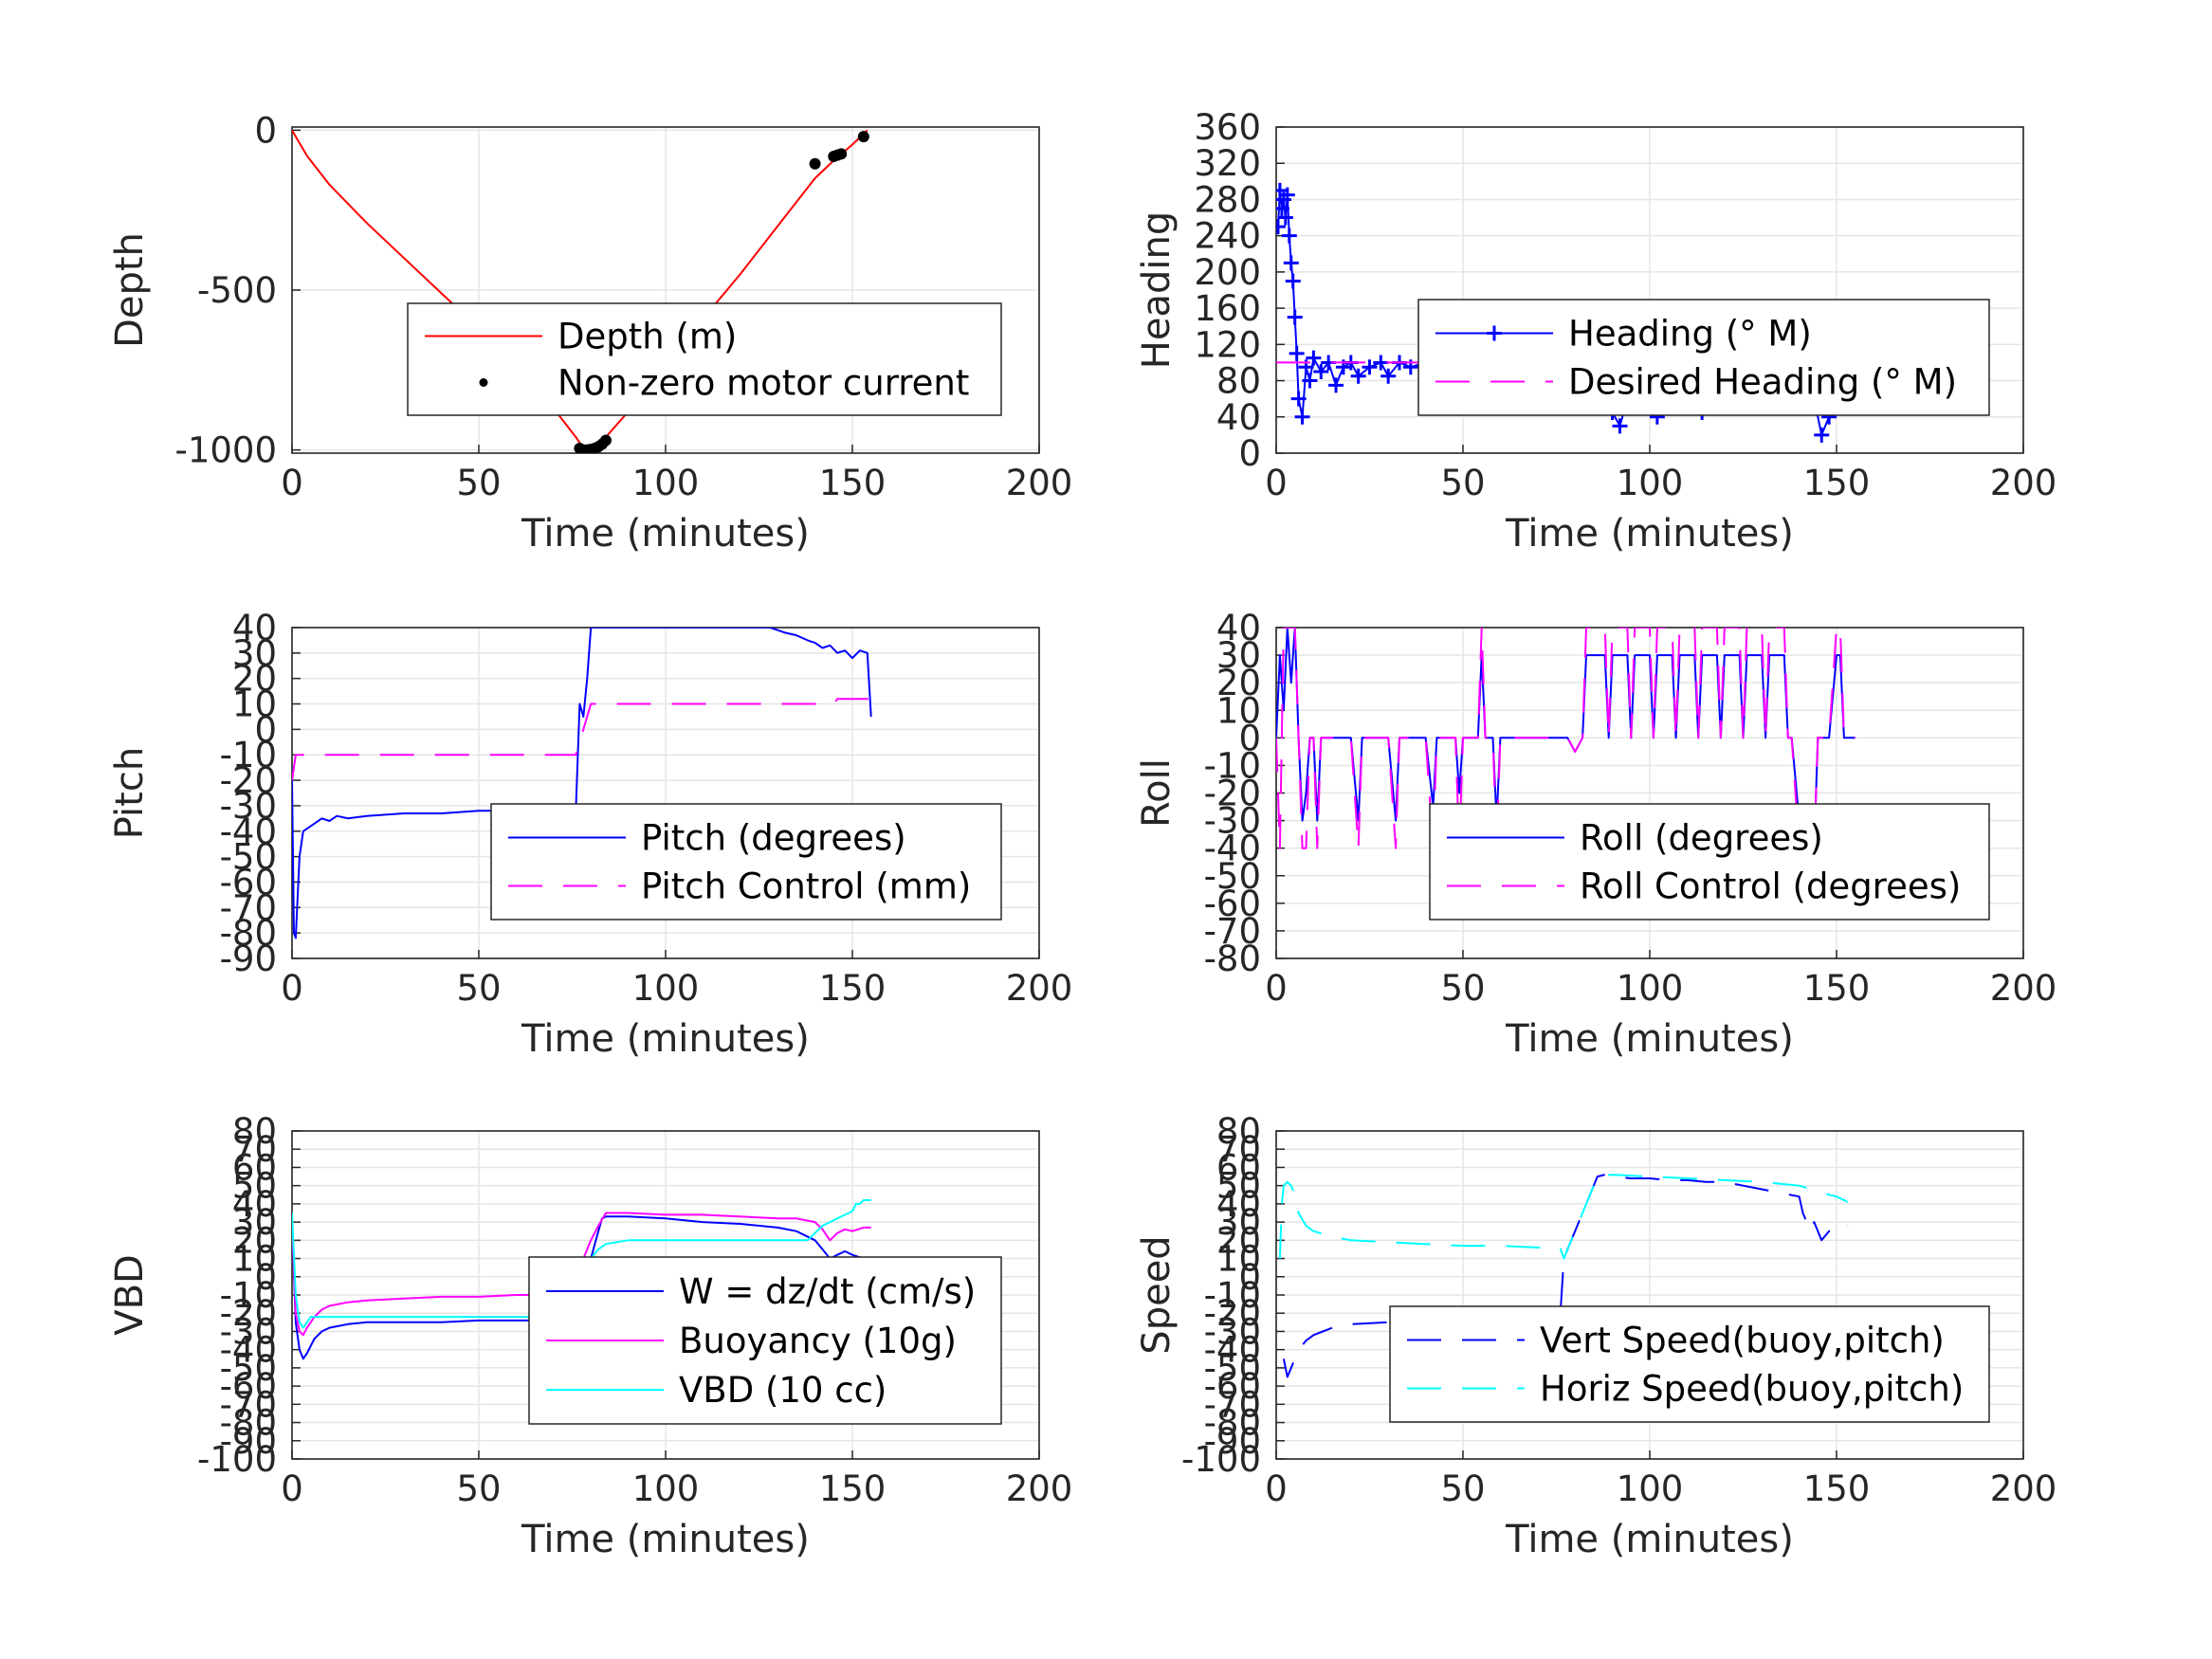 The width and height of the screenshot is (2212, 1659). I want to click on legend-label: Non-zero motor current, so click(763, 383).